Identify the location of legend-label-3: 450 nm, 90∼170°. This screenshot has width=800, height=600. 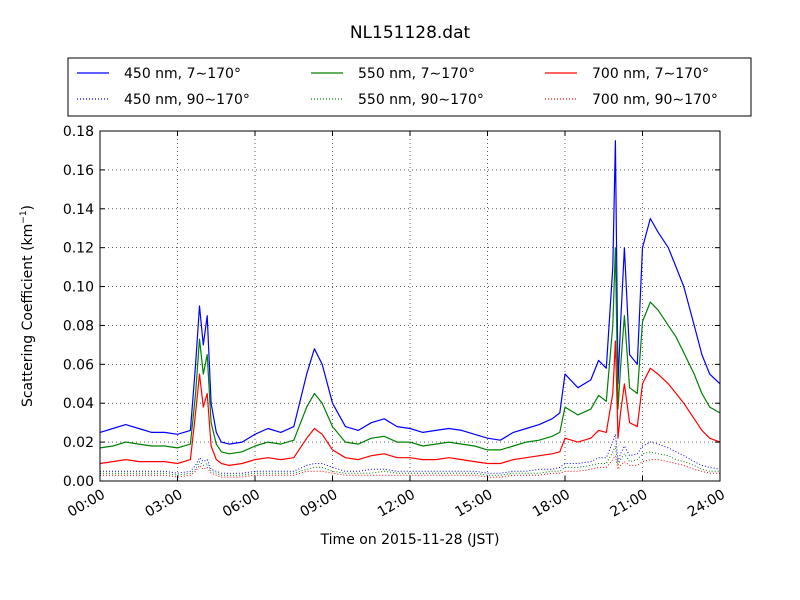
(187, 100).